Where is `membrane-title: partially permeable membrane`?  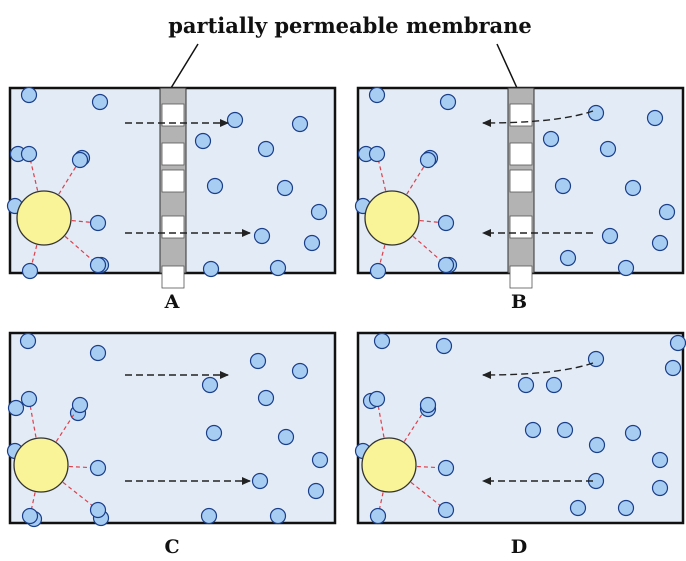
membrane-title: partially permeable membrane is located at coordinates (350, 25).